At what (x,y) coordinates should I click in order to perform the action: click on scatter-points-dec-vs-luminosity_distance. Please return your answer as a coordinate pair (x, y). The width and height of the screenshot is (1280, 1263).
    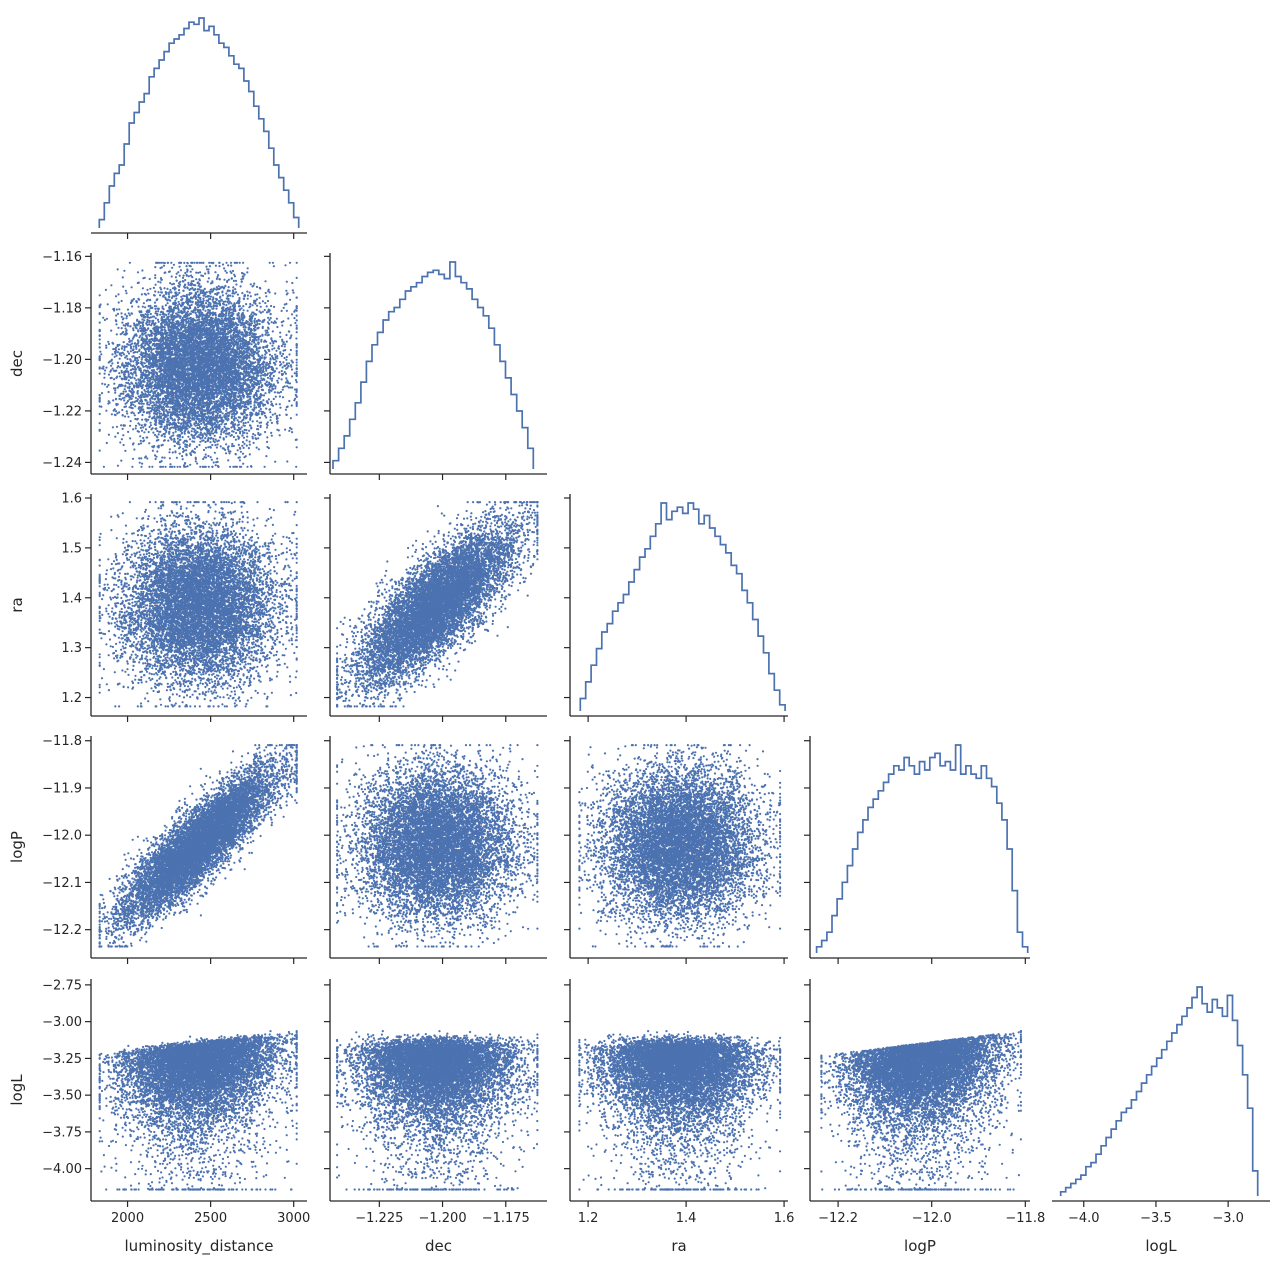
    Looking at the image, I should click on (198, 365).